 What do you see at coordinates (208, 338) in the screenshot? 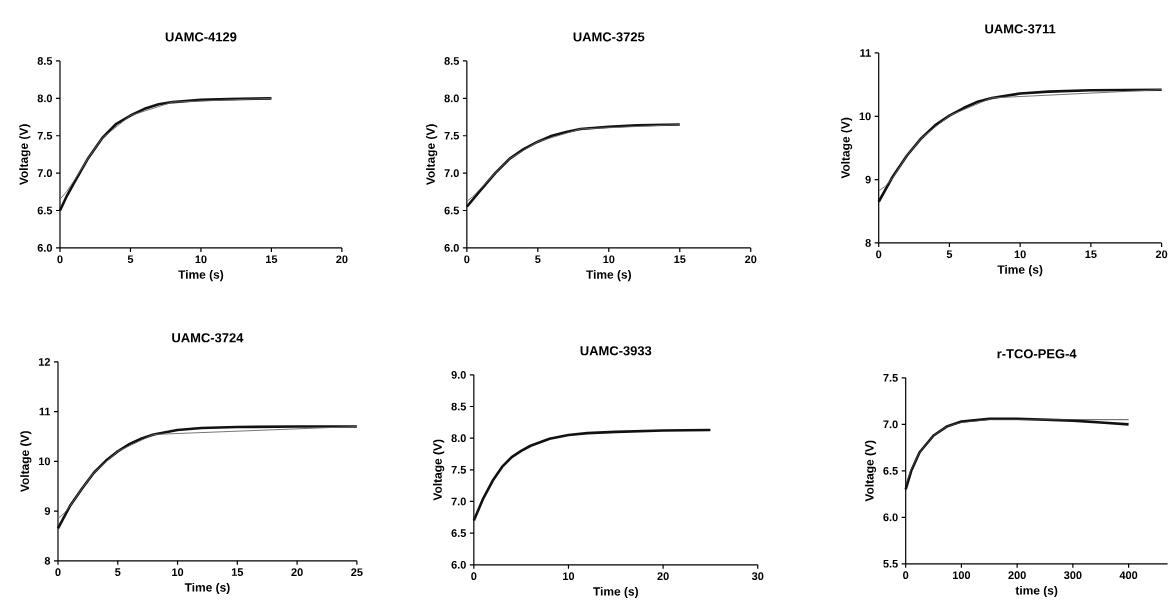
I see `chart-title: UAMC-3724` at bounding box center [208, 338].